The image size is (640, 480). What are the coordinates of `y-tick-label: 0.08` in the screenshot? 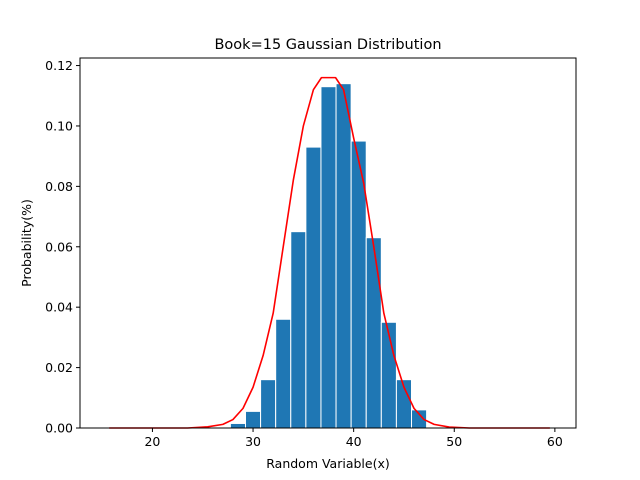 It's located at (59, 186).